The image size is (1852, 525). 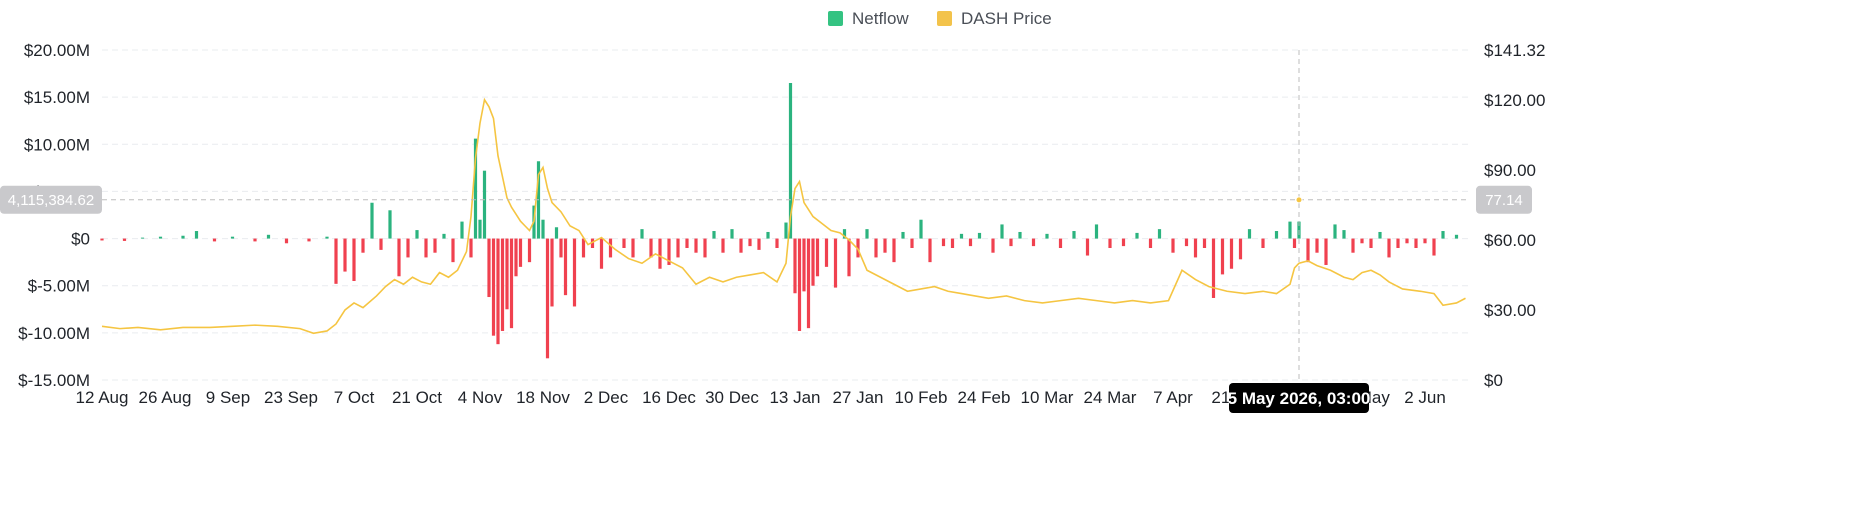 I want to click on legend-price-swatch, so click(x=944, y=18).